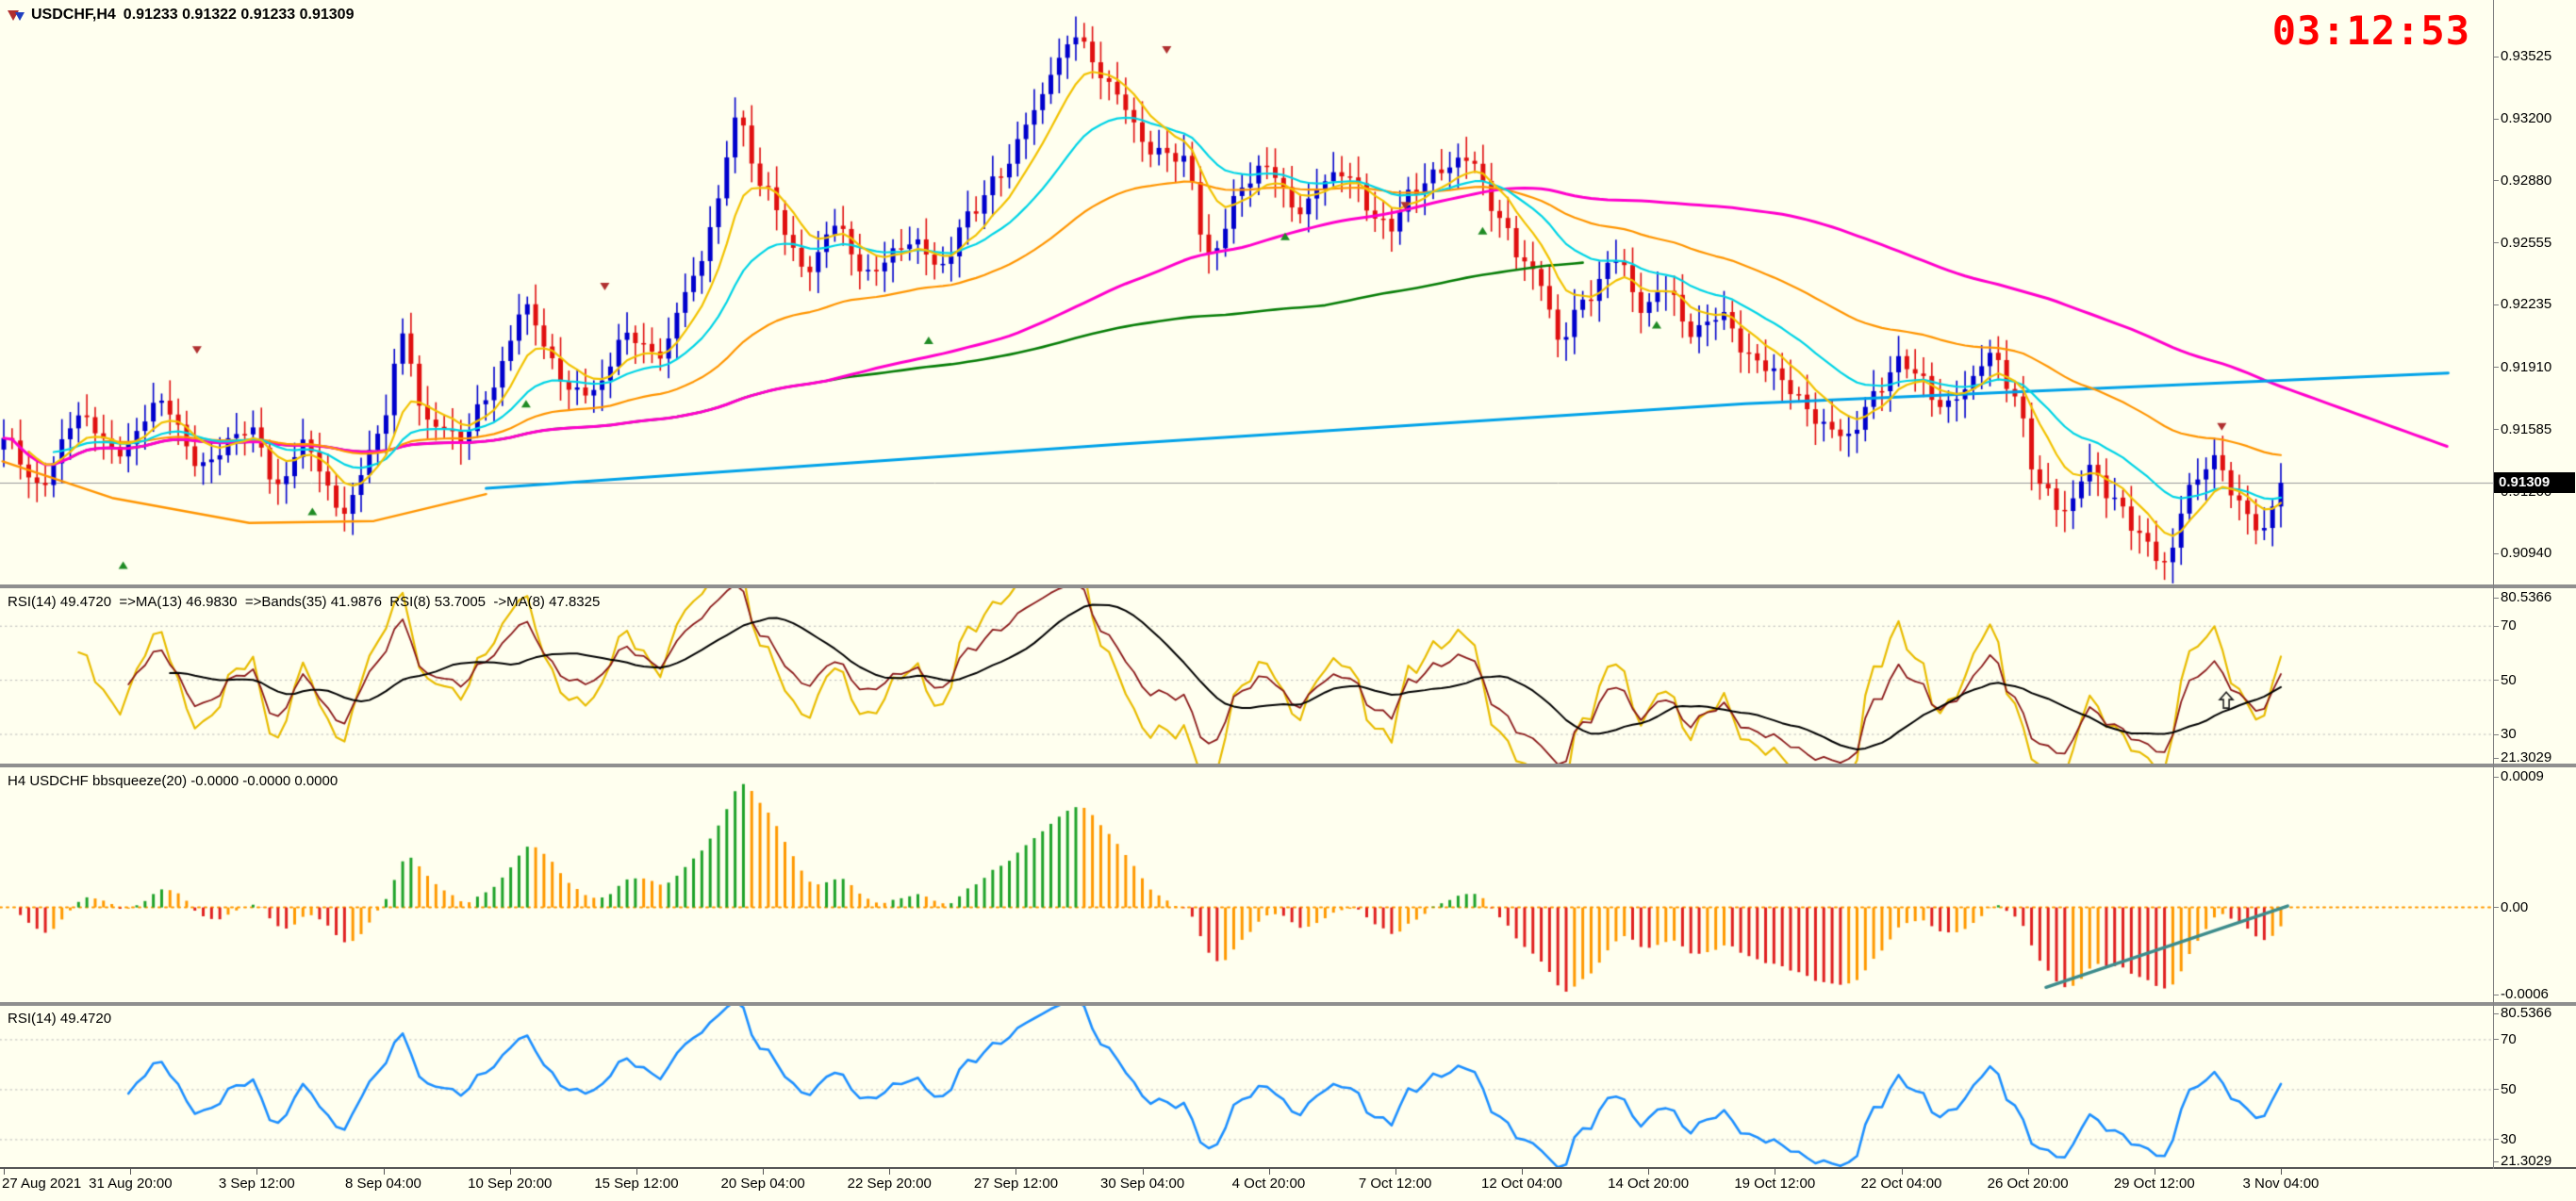  Describe the element at coordinates (1246, 1086) in the screenshot. I see `rsi-panel-canvas` at that location.